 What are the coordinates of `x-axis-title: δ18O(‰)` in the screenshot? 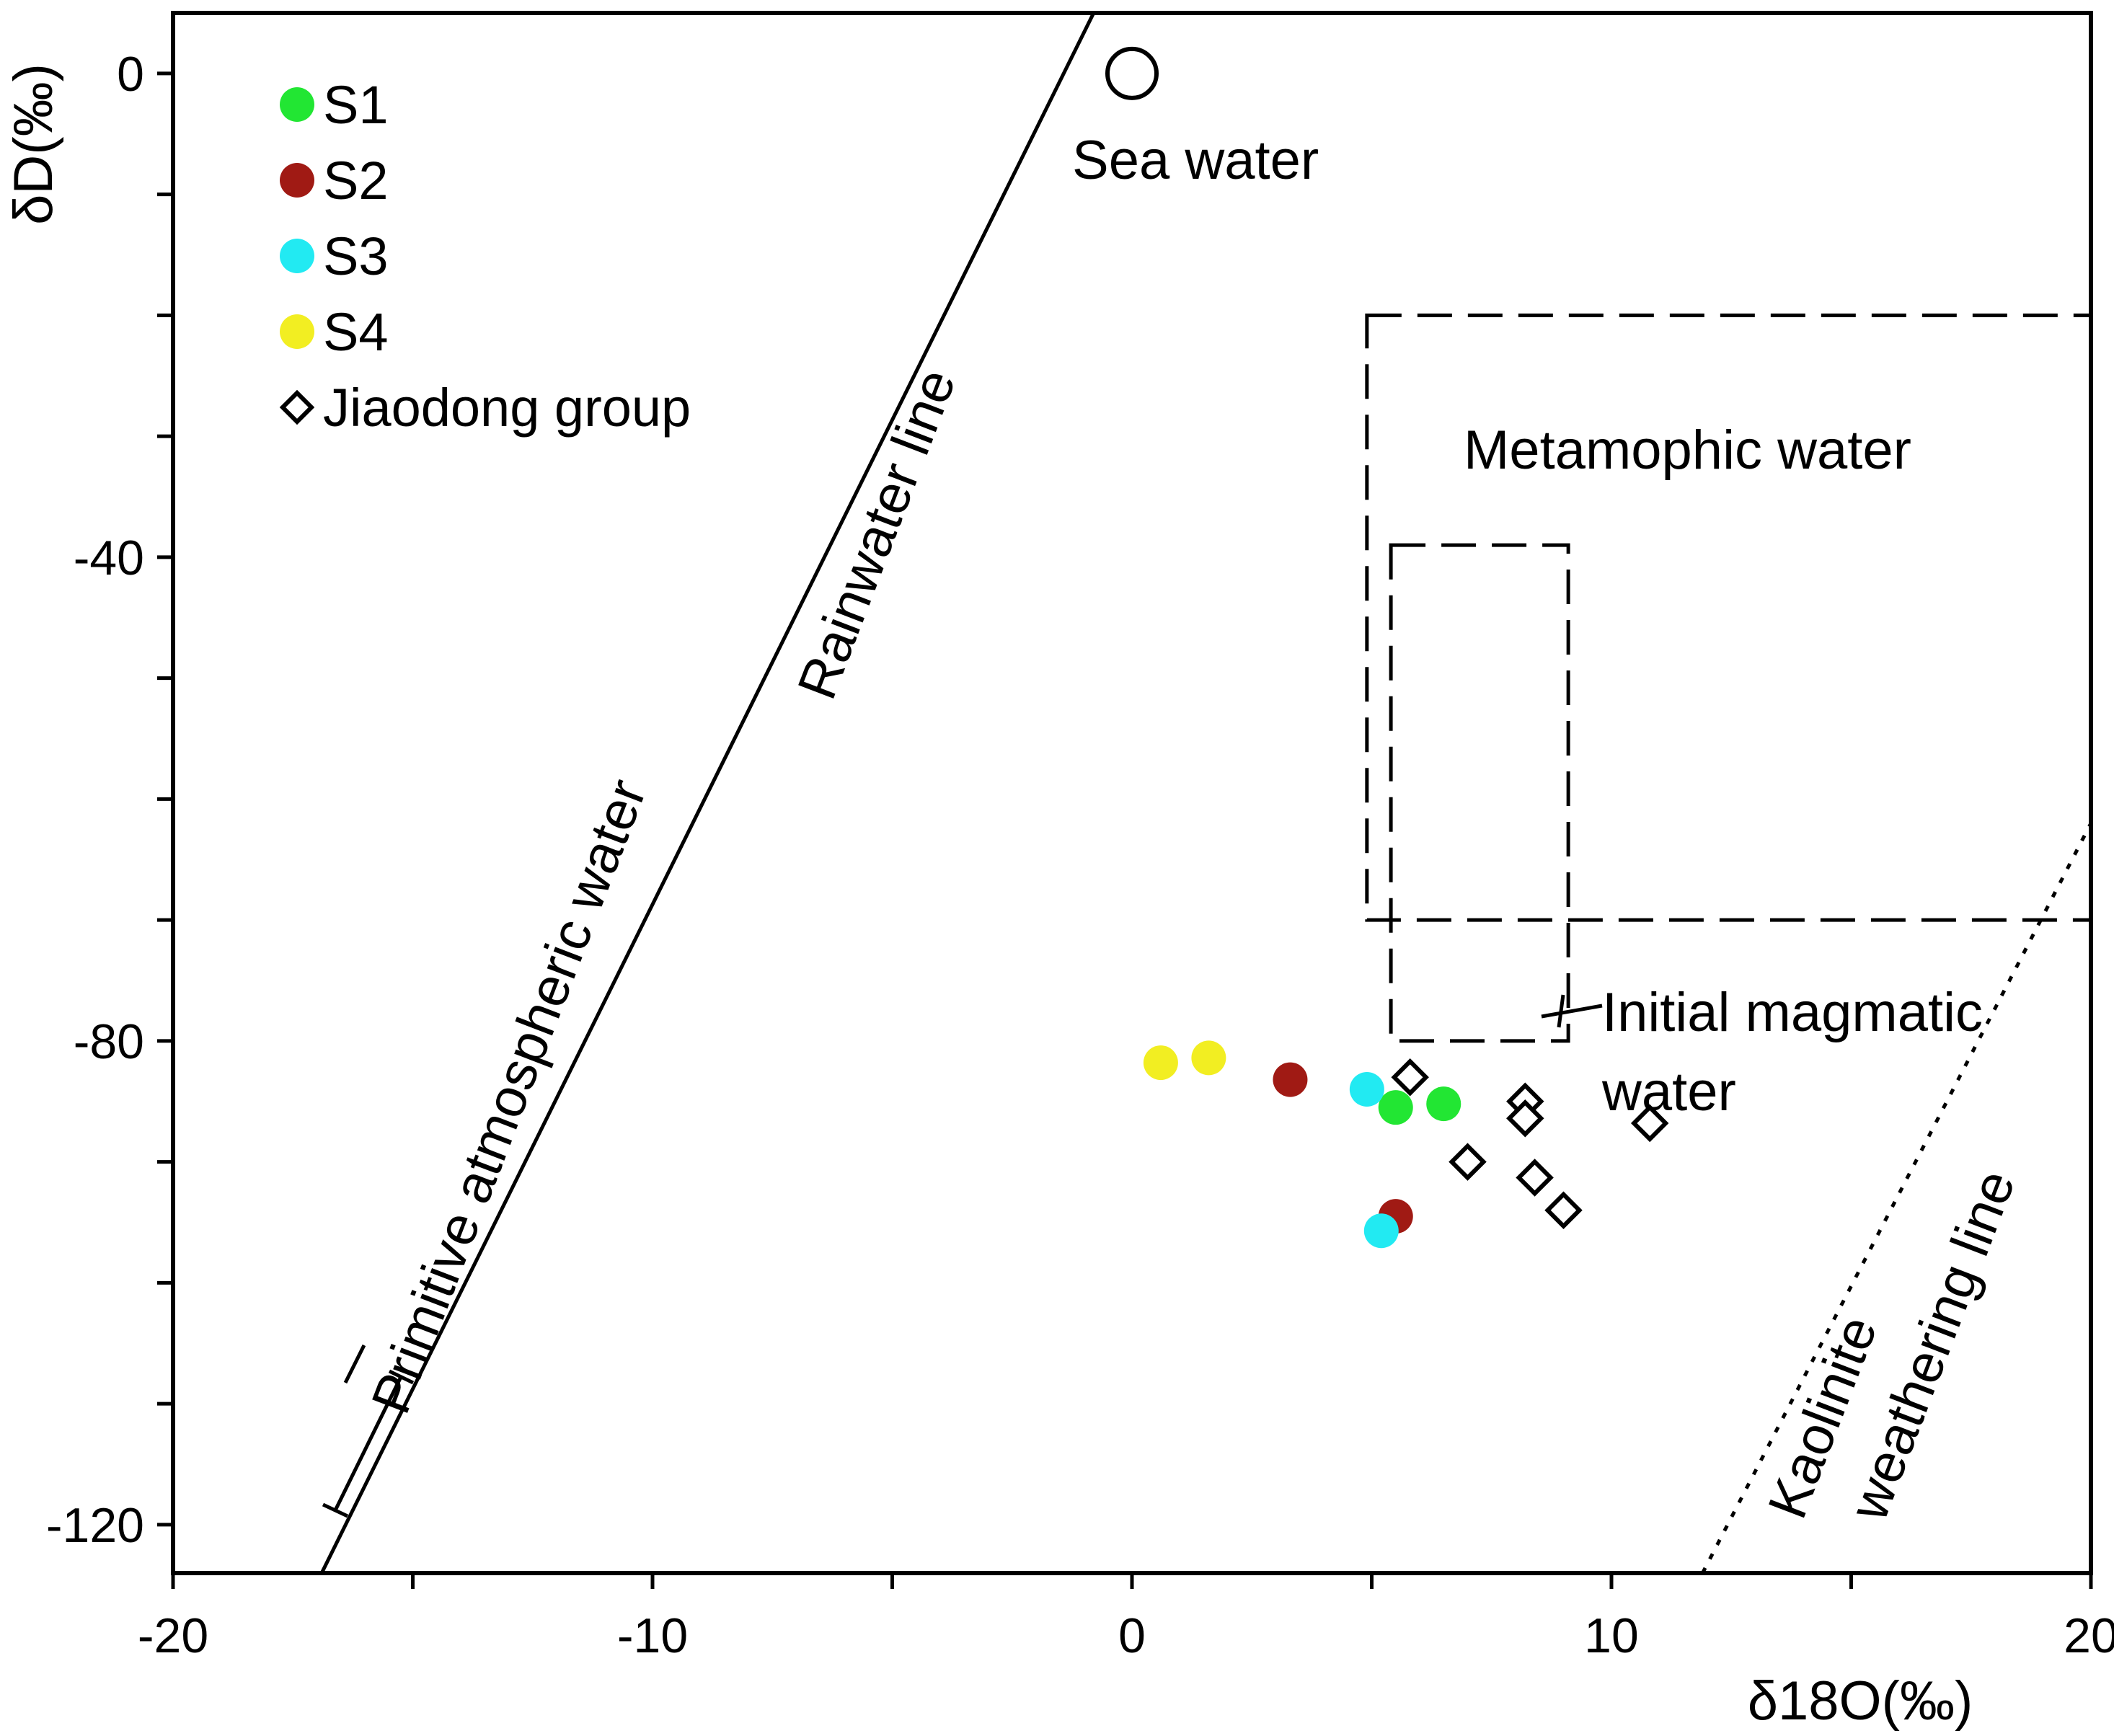 It's located at (1861, 1701).